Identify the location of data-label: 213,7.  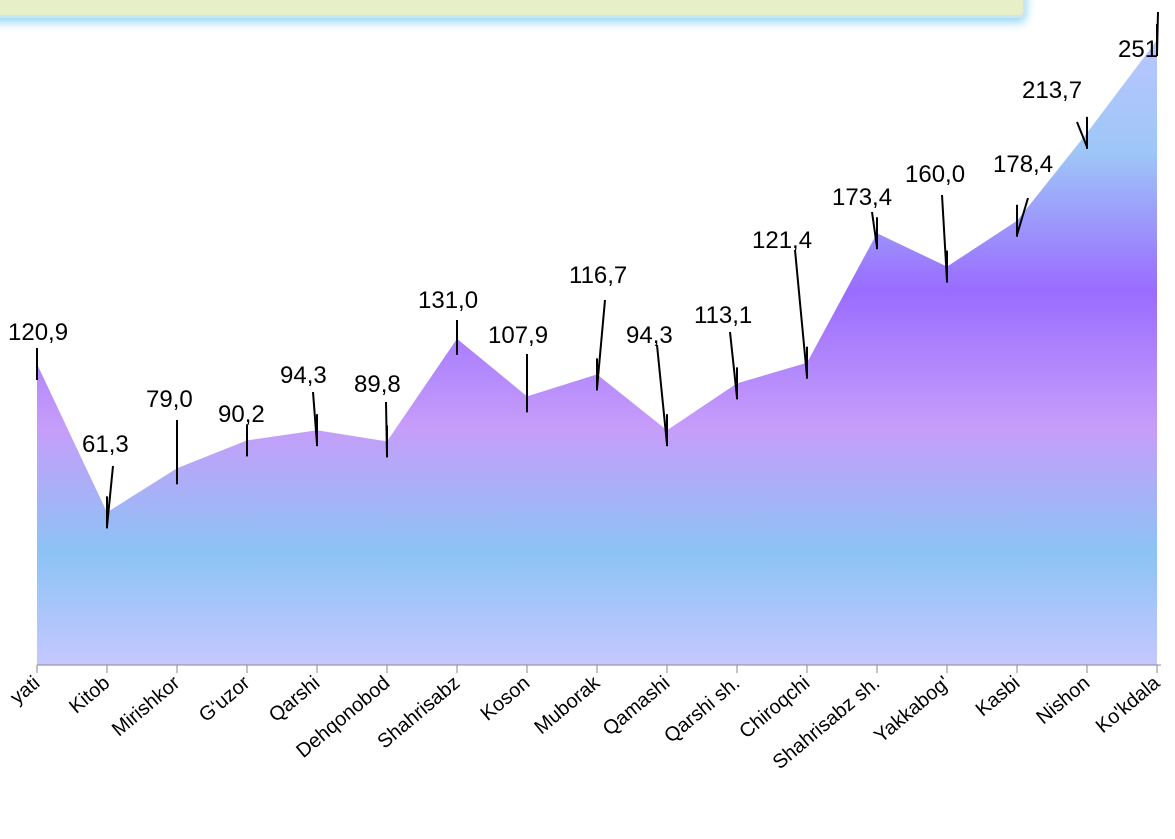
(1052, 90).